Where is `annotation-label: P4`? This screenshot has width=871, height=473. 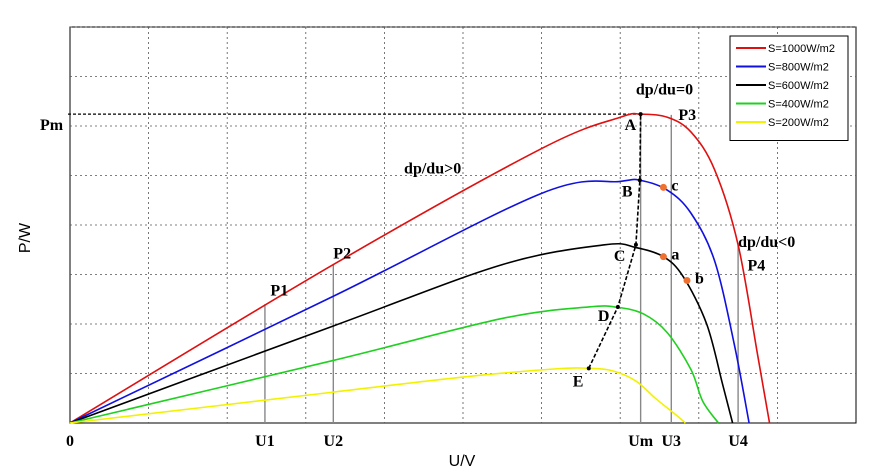
annotation-label: P4 is located at coordinates (757, 266).